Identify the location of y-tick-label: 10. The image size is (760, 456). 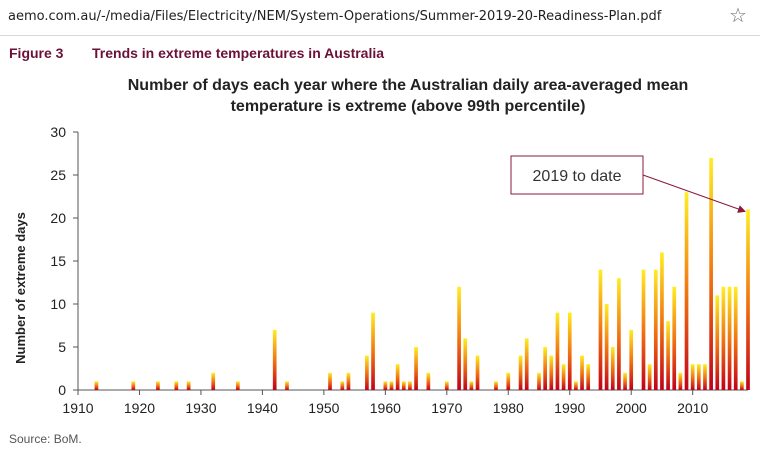
(58, 304).